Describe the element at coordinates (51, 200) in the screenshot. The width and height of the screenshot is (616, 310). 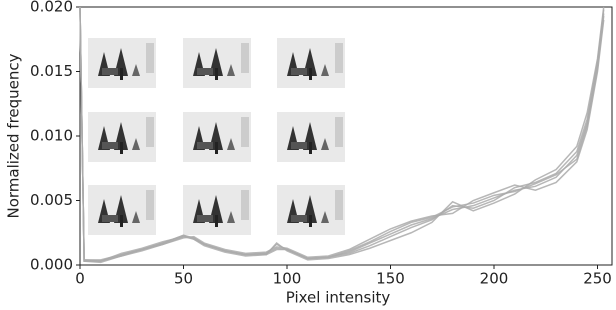
I see `y-tick-label: 0.005` at that location.